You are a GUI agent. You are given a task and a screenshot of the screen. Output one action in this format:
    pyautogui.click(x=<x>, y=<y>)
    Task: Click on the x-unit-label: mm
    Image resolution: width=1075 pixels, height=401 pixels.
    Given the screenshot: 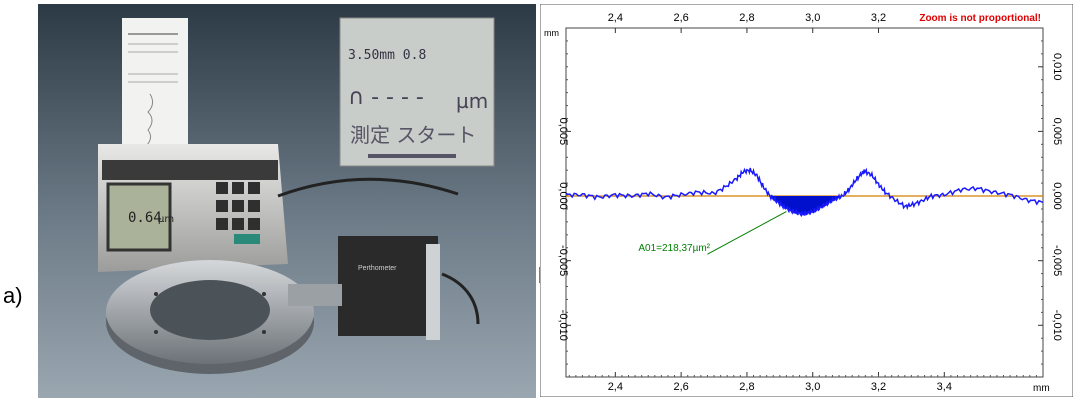 What is the action you would take?
    pyautogui.click(x=1041, y=388)
    